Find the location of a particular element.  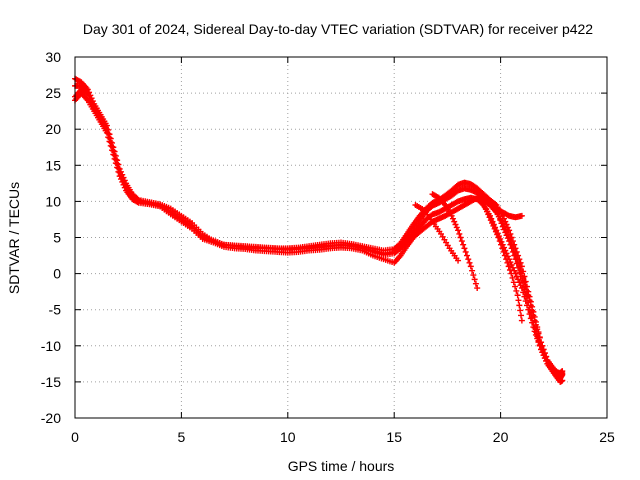

y-tick-label: 25 is located at coordinates (53, 93).